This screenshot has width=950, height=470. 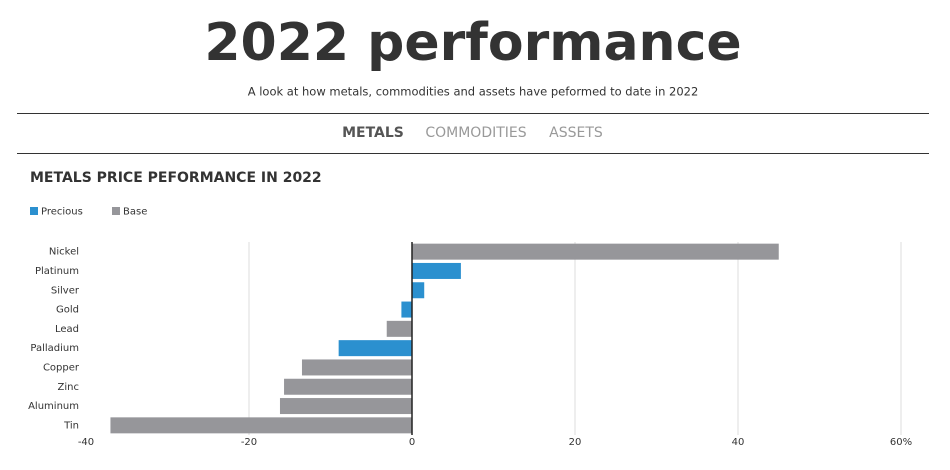 What do you see at coordinates (68, 387) in the screenshot?
I see `y-tick-label: Zinc` at bounding box center [68, 387].